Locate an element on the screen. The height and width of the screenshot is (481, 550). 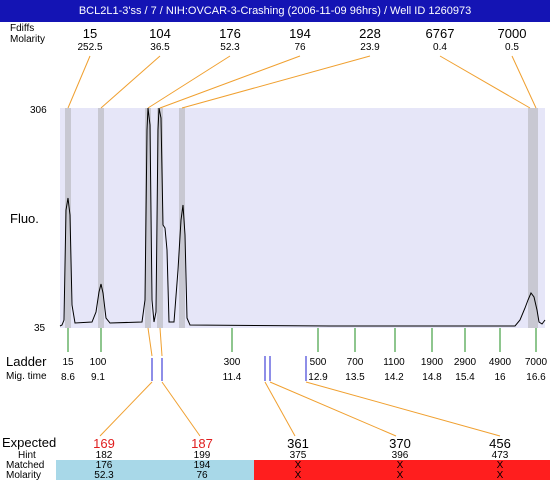
expected-value: 187 is located at coordinates (202, 443).